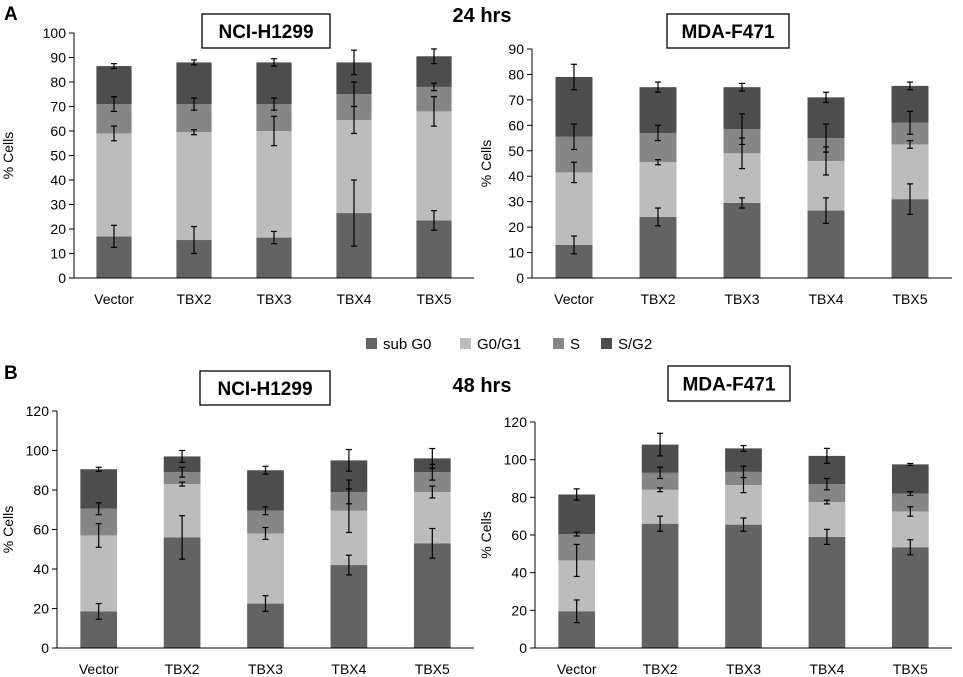 The height and width of the screenshot is (677, 963). I want to click on chart-title: NCI-H1299, so click(264, 389).